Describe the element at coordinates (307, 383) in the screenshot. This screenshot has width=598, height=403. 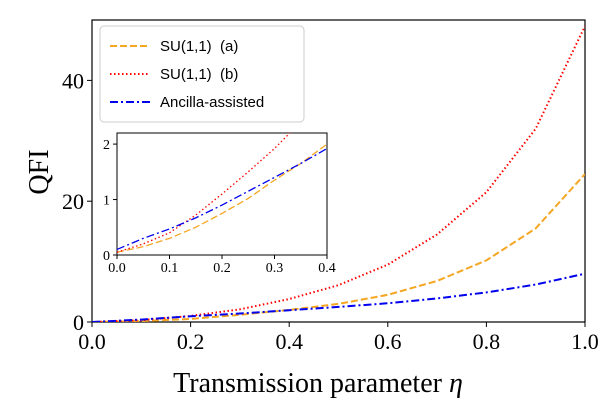
I see `x-axis-label-text: Transmission parameter` at that location.